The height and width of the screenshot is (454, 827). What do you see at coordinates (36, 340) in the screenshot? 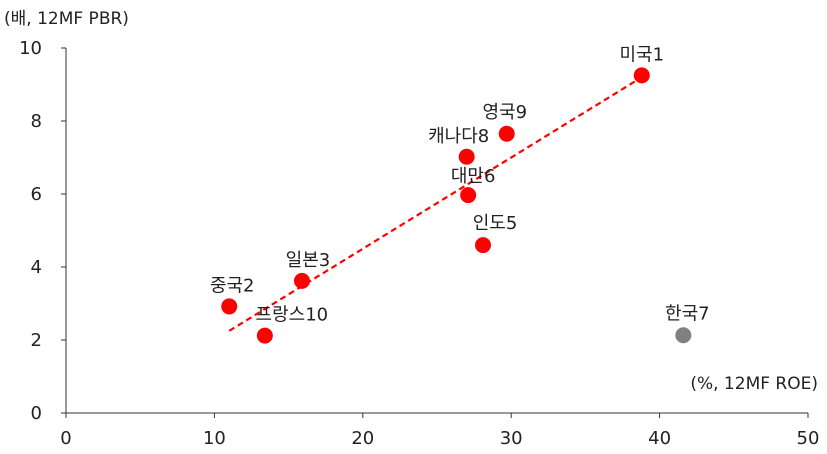
I see `y-tick-label: 2` at bounding box center [36, 340].